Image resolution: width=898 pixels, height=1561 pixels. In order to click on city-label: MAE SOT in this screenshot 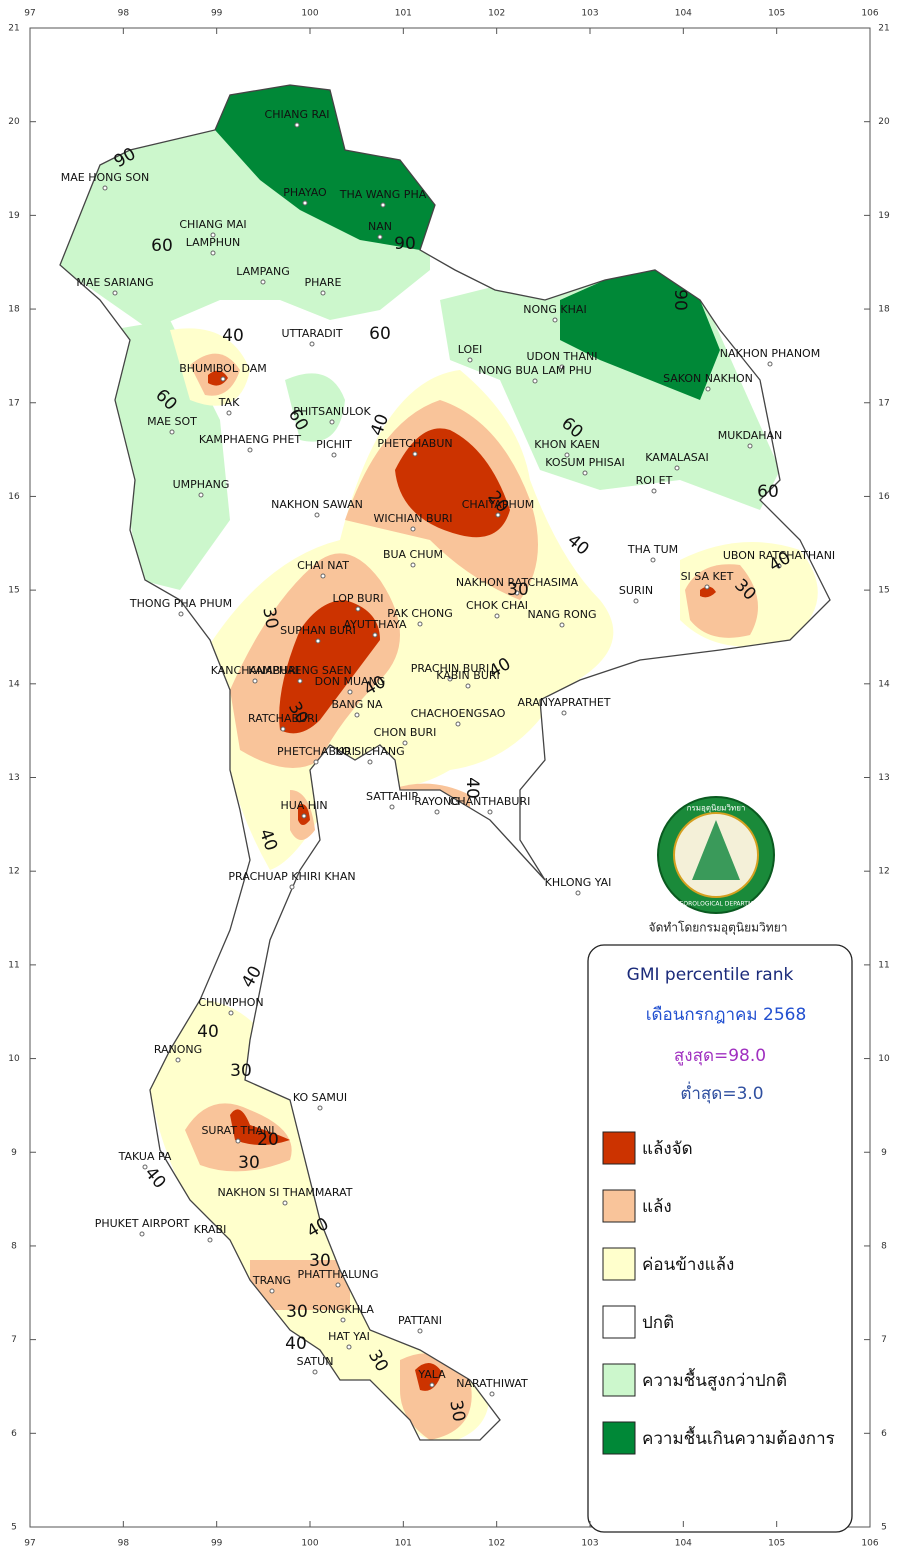, I will do `click(172, 421)`.